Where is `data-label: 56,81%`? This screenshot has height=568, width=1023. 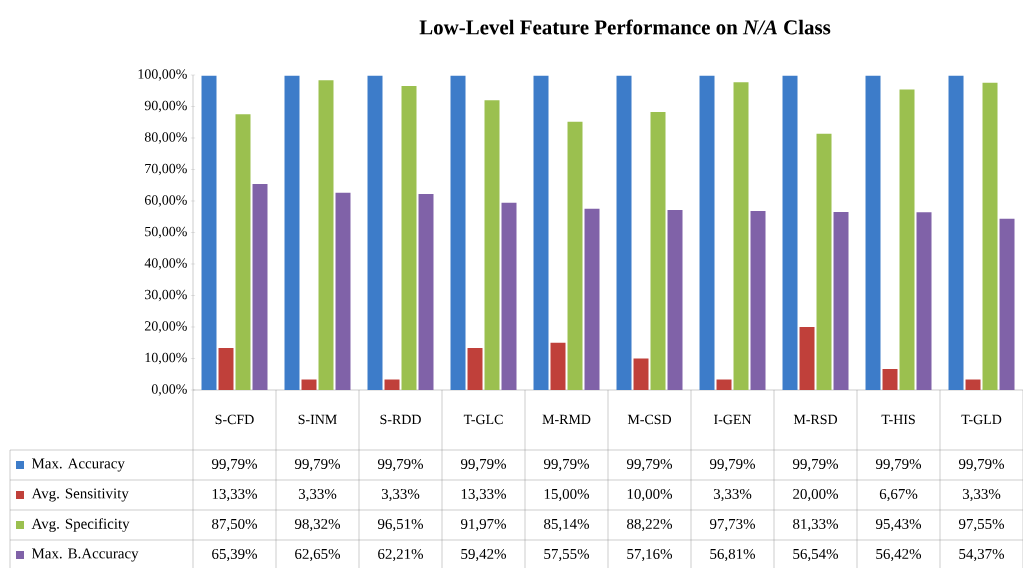 data-label: 56,81% is located at coordinates (733, 555).